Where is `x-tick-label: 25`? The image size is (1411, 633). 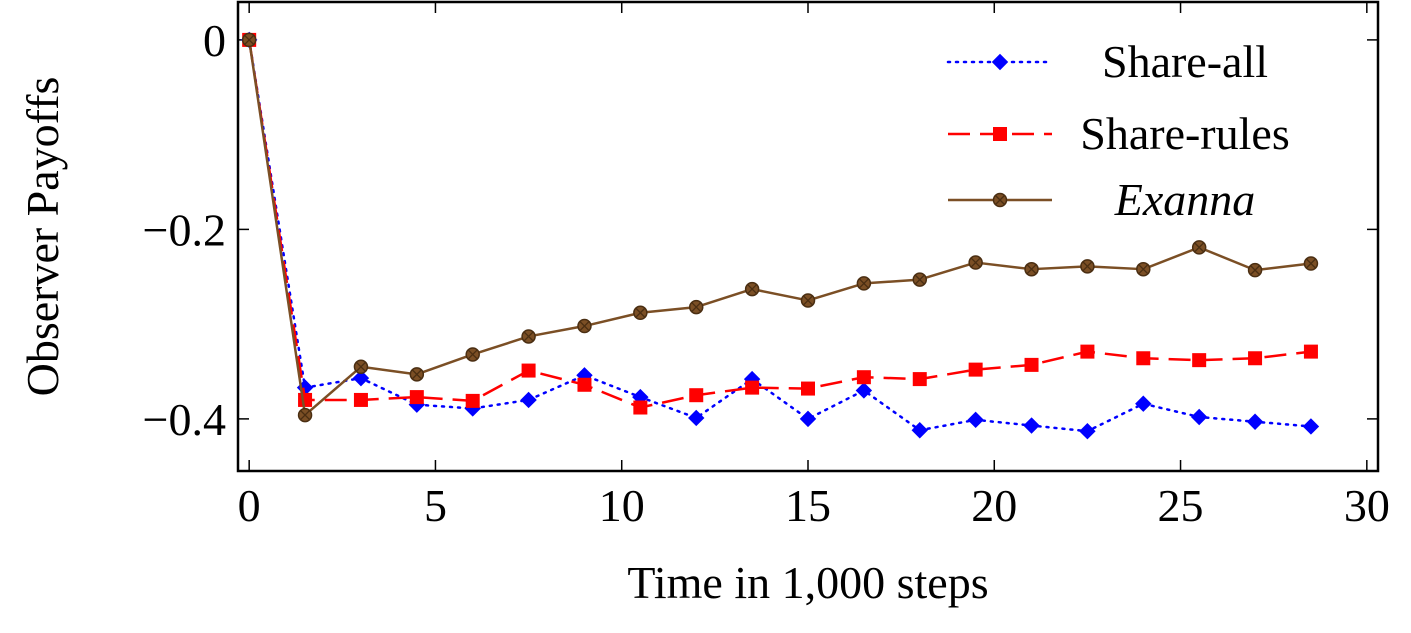
x-tick-label: 25 is located at coordinates (1181, 505).